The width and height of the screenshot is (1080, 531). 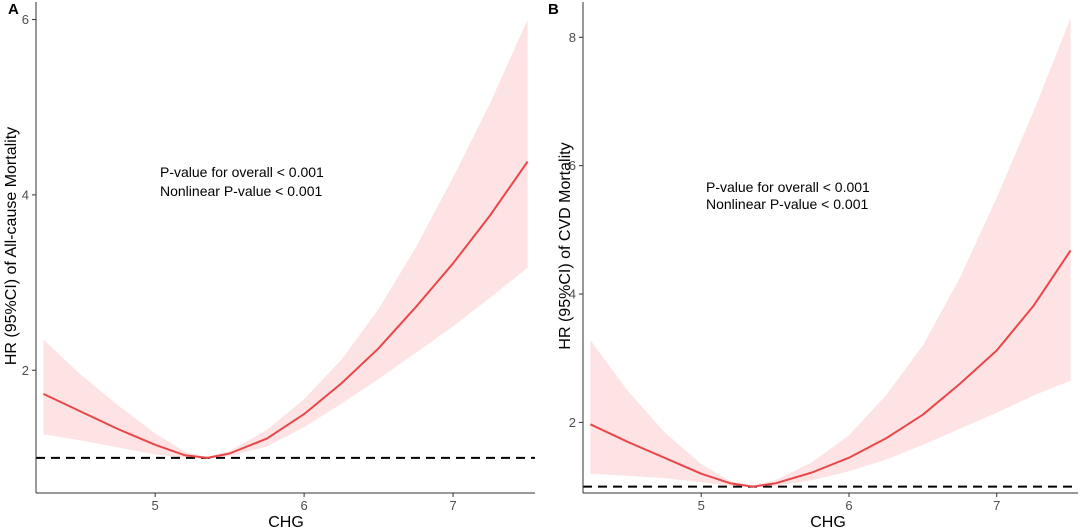 I want to click on x-axis-title-b: CHG, so click(x=828, y=522).